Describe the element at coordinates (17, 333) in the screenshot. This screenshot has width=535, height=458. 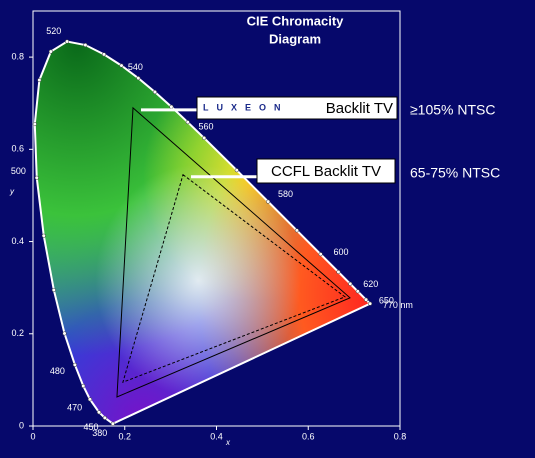
I see `y-tick-label: 0.2` at that location.